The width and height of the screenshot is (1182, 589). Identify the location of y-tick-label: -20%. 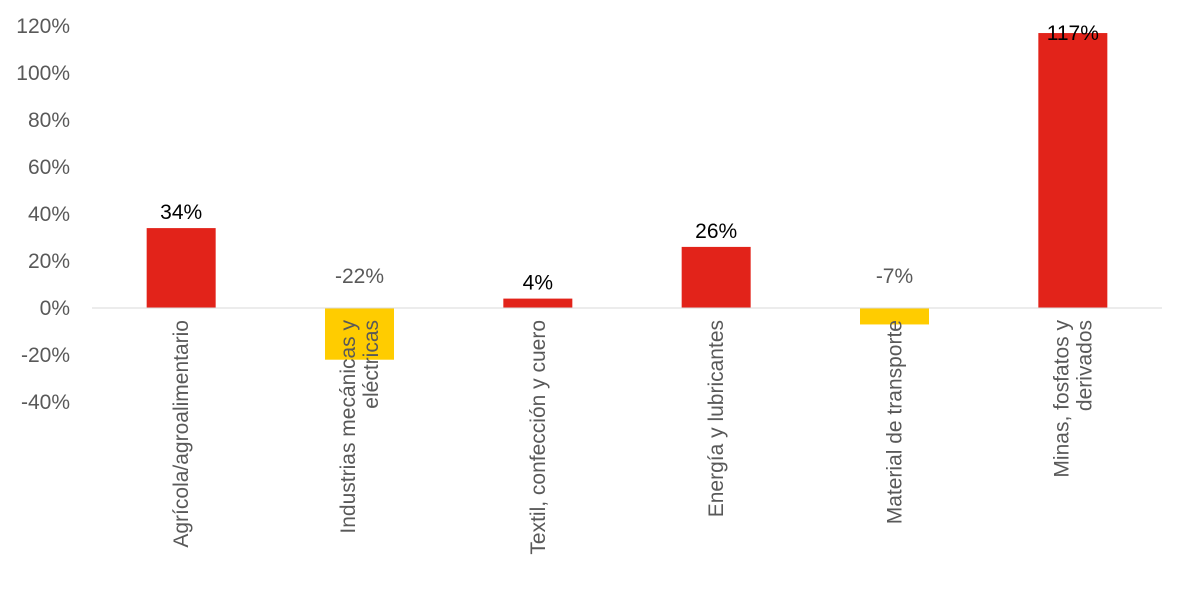
(45, 355).